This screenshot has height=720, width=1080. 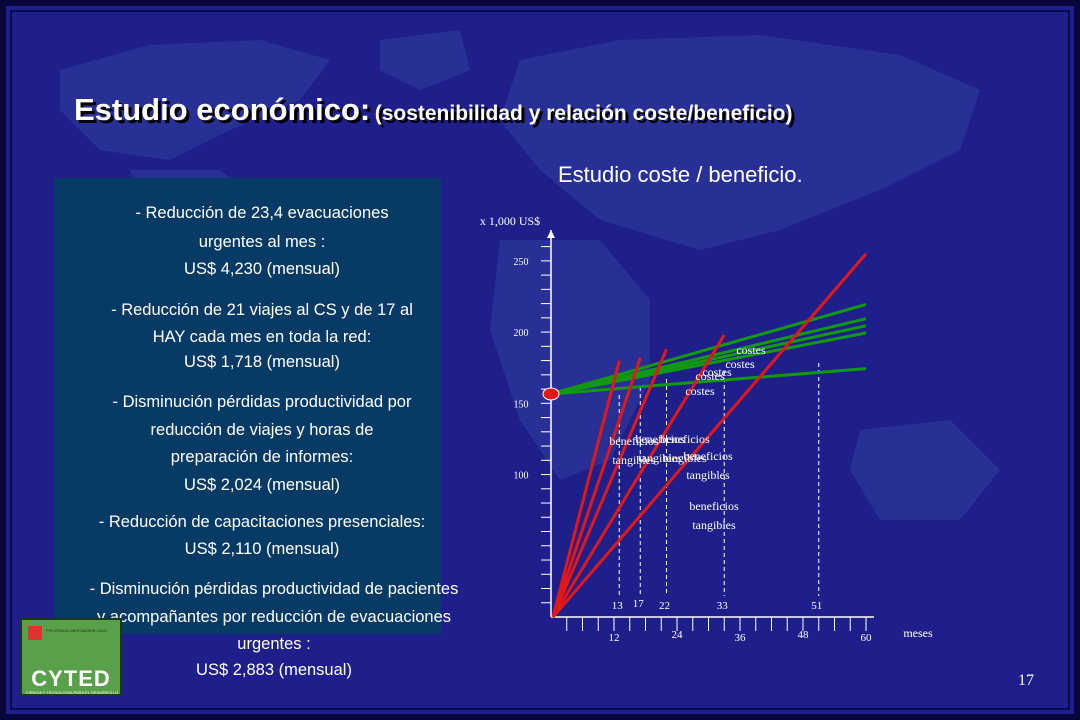 I want to click on y-axis-arrow, so click(x=551, y=234).